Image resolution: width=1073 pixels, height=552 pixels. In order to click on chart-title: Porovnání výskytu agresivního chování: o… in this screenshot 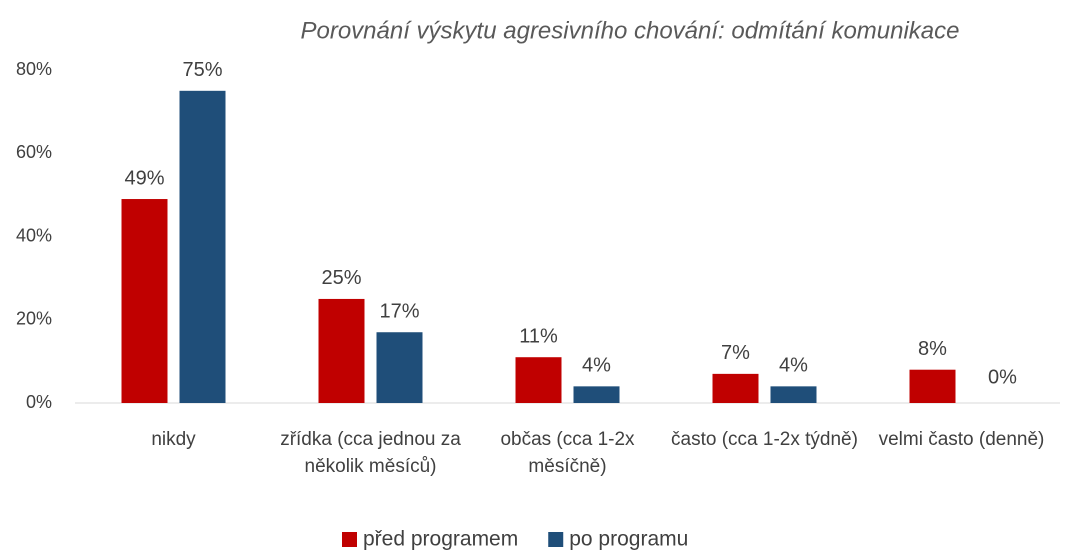, I will do `click(629, 30)`.